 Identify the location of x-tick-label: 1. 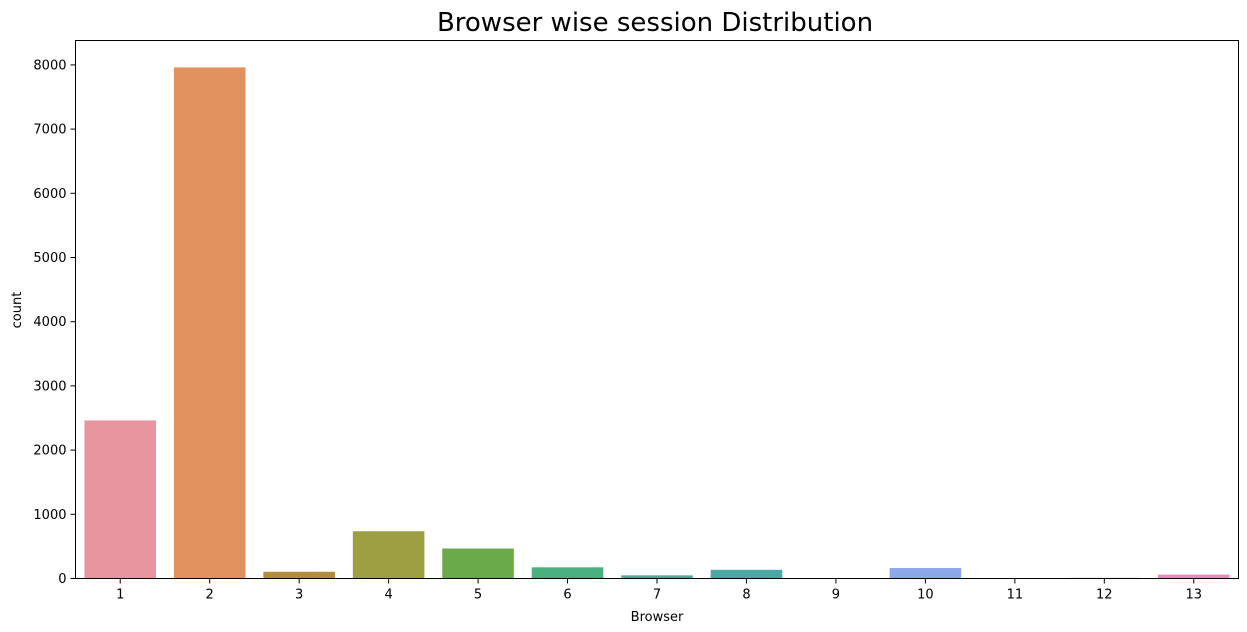
(120, 595).